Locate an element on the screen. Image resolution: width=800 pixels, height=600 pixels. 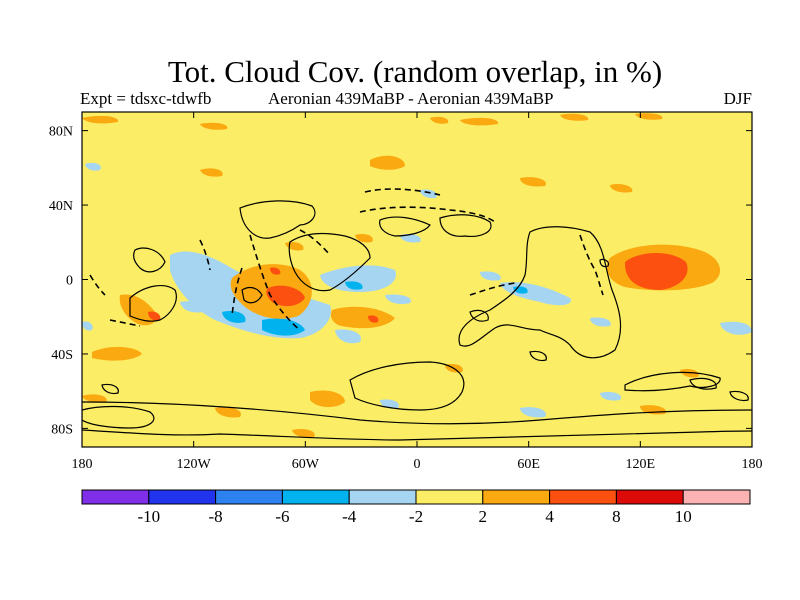
strong-positive-regions is located at coordinates (418, 288).